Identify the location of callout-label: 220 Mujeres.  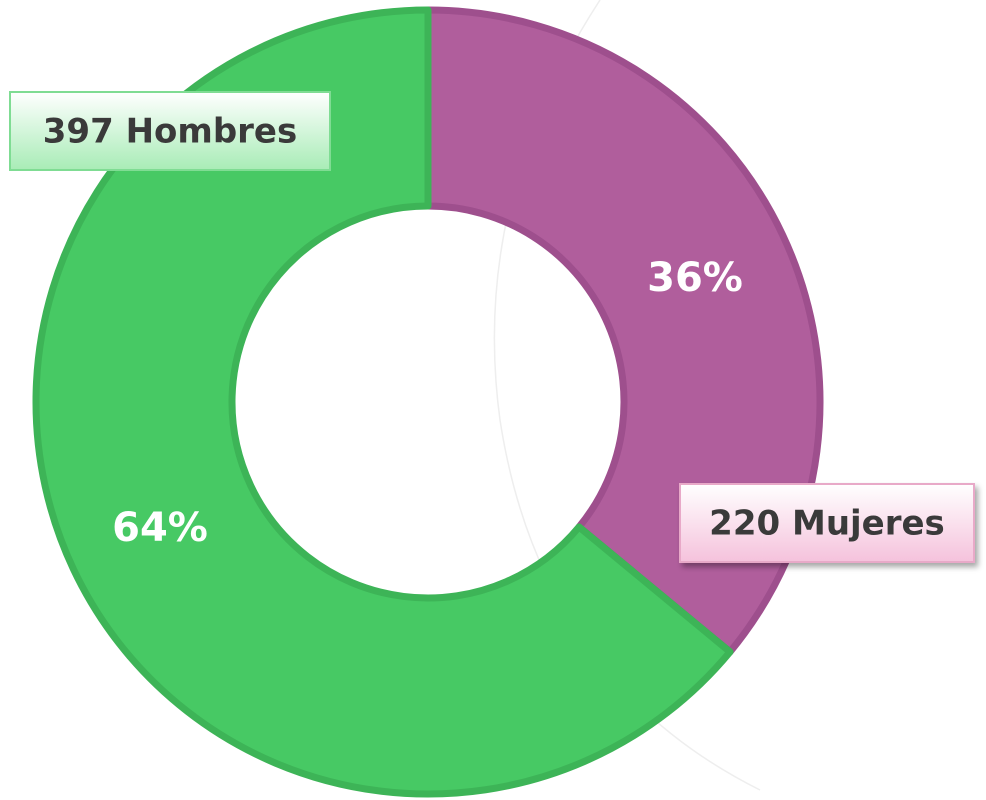
(827, 524).